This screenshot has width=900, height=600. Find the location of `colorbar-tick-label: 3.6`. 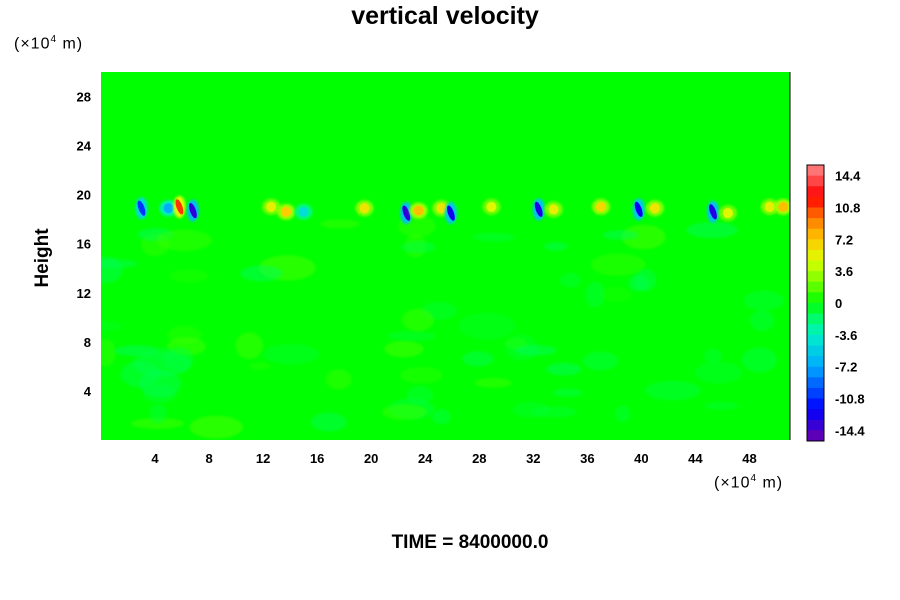

colorbar-tick-label: 3.6 is located at coordinates (844, 271).